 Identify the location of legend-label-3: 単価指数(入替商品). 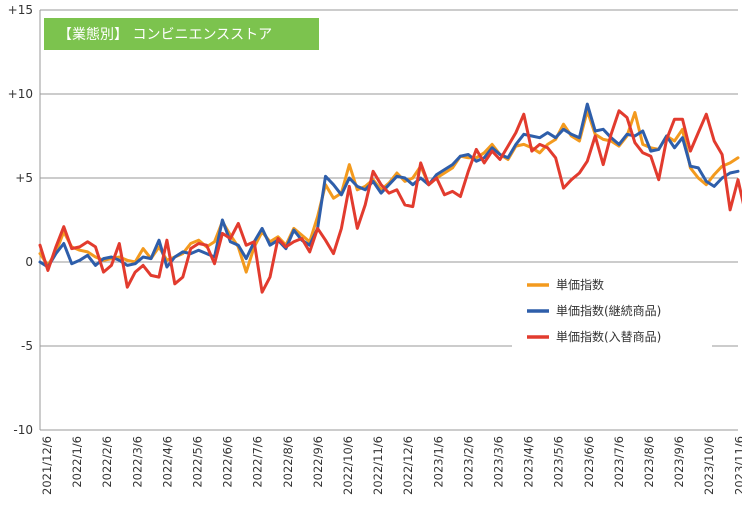
(608, 336).